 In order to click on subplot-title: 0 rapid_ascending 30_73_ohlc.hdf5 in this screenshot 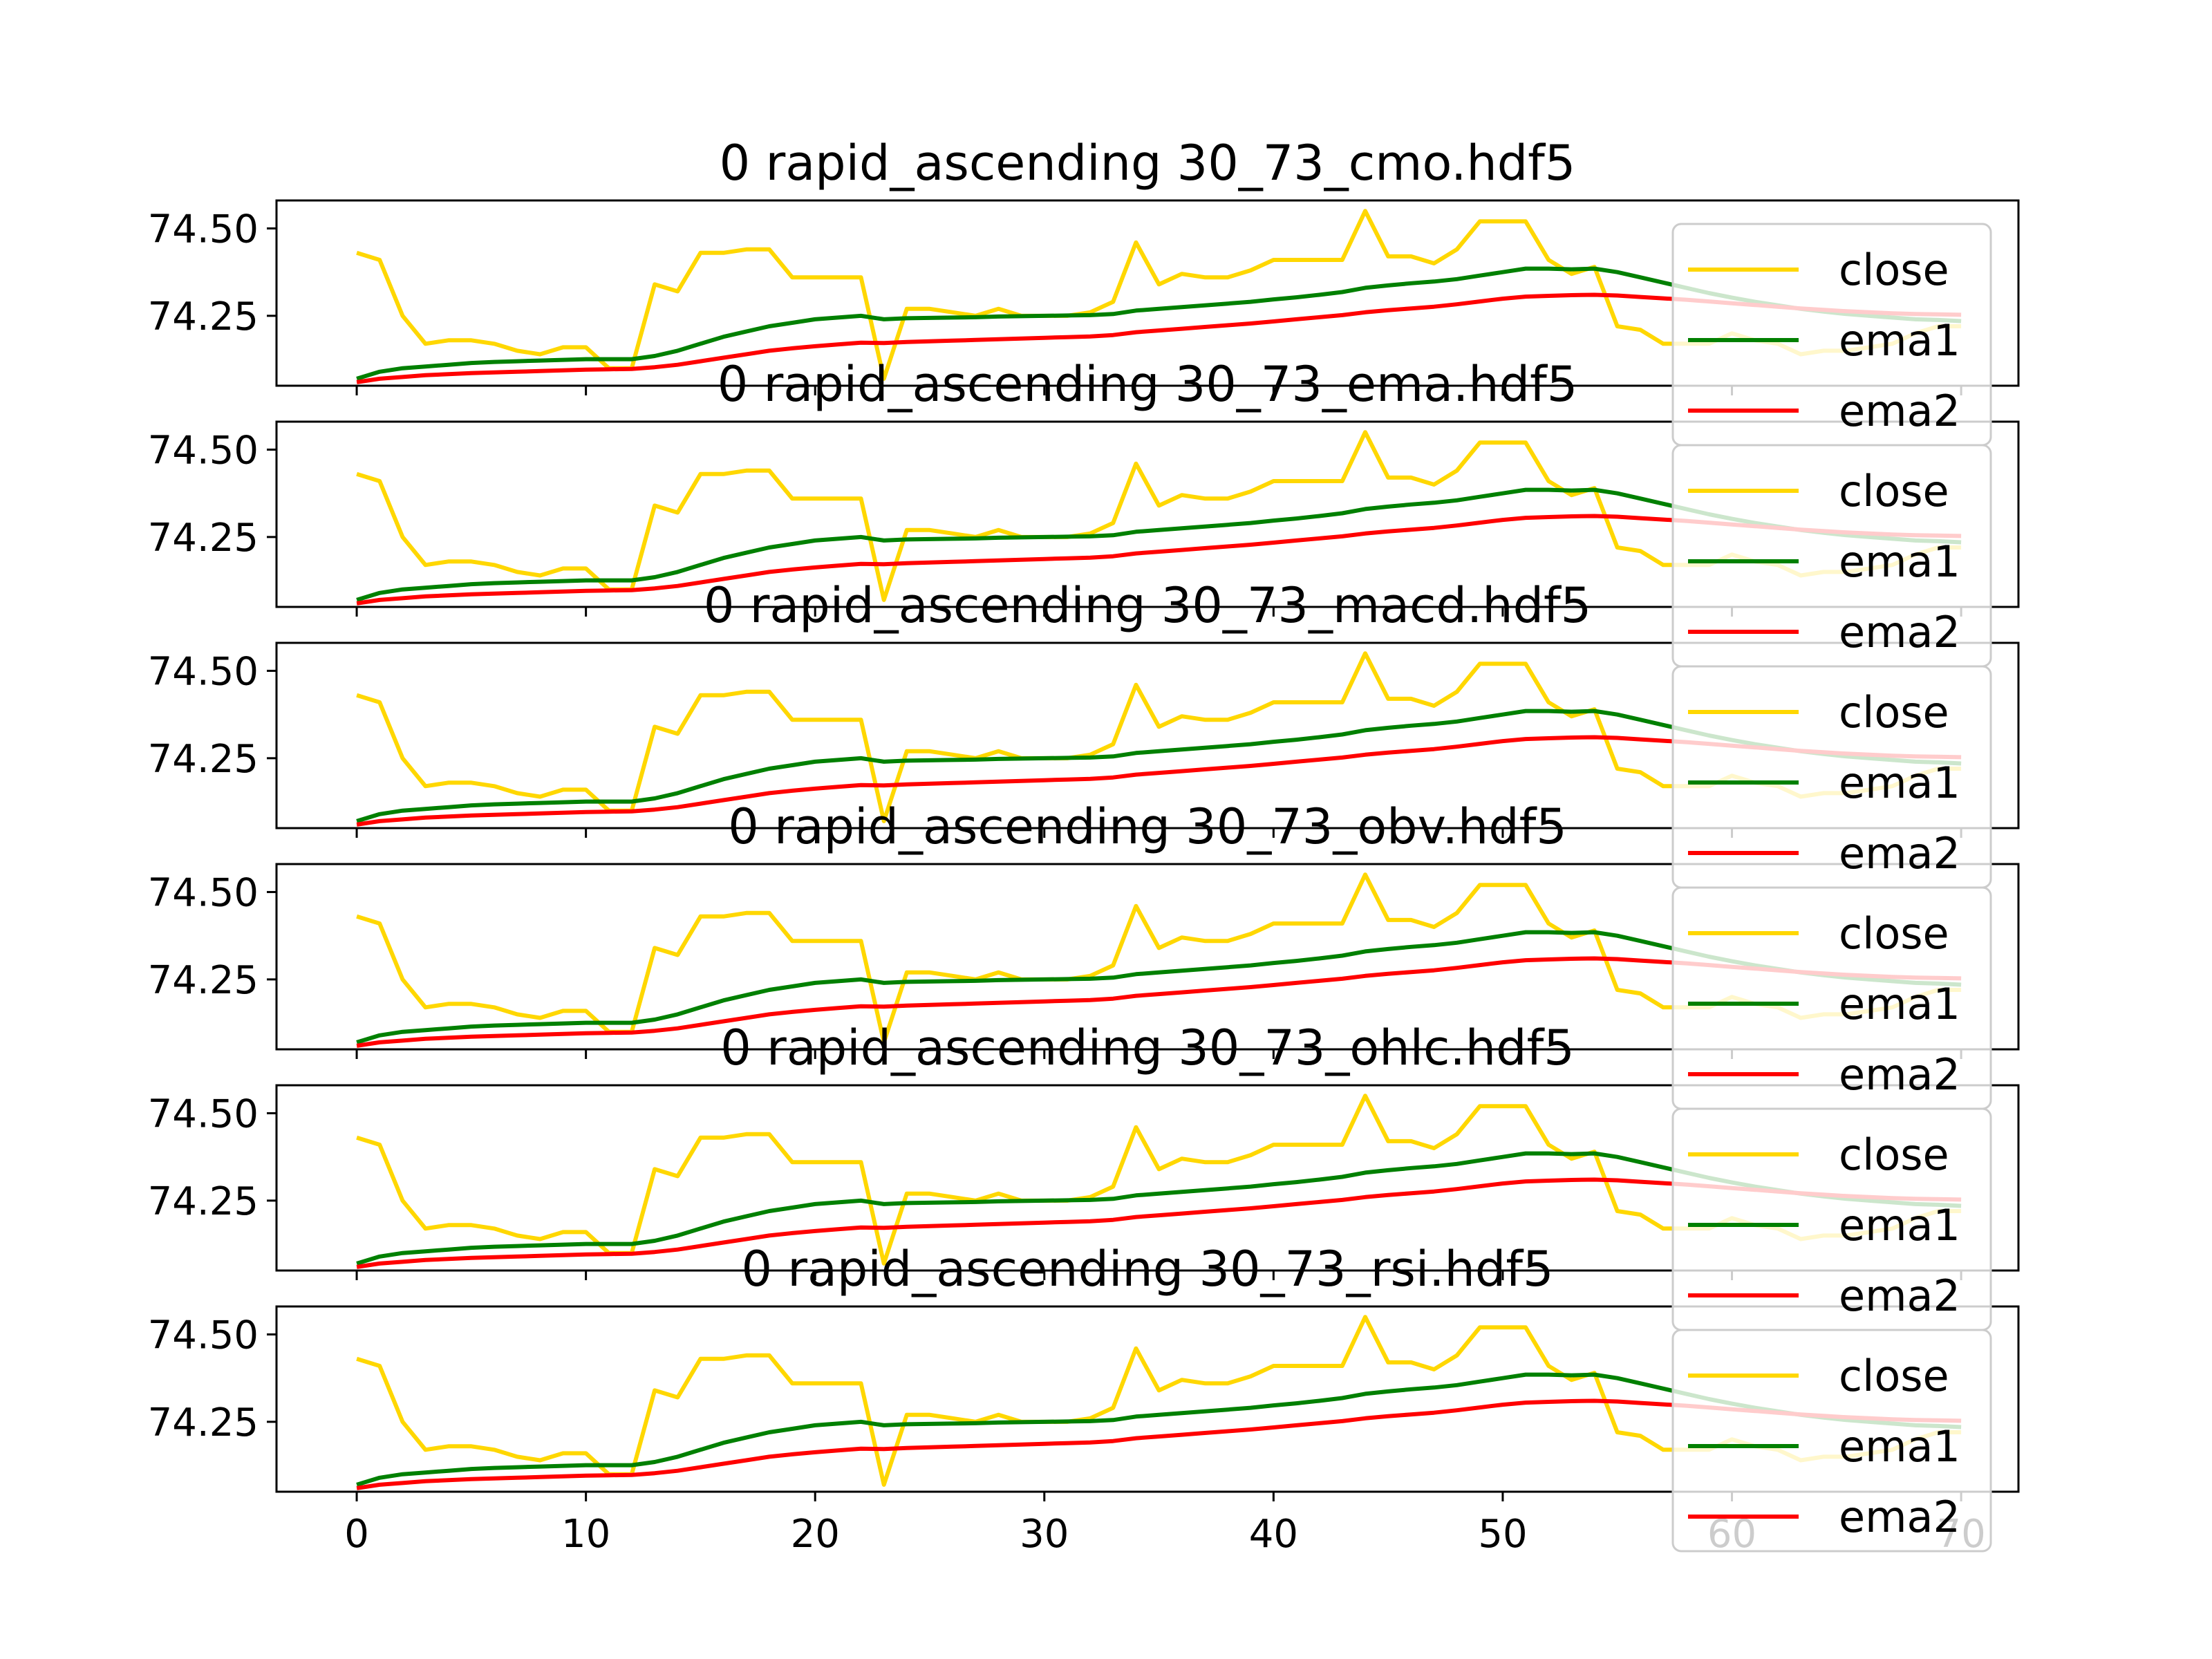, I will do `click(1147, 1048)`.